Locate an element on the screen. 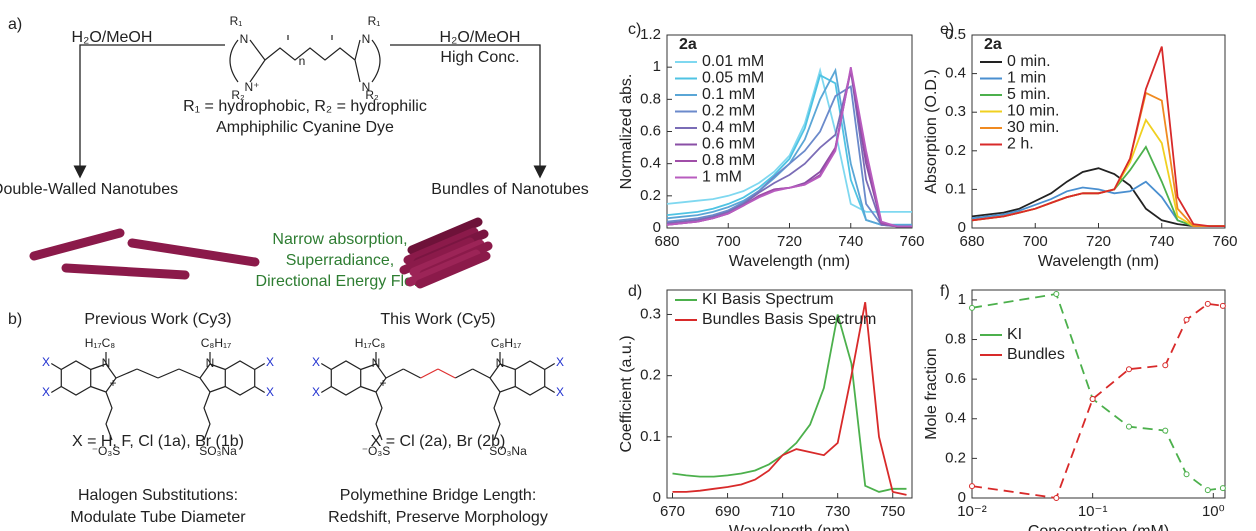  structure-title: This Work (Cy5) is located at coordinates (437, 319).